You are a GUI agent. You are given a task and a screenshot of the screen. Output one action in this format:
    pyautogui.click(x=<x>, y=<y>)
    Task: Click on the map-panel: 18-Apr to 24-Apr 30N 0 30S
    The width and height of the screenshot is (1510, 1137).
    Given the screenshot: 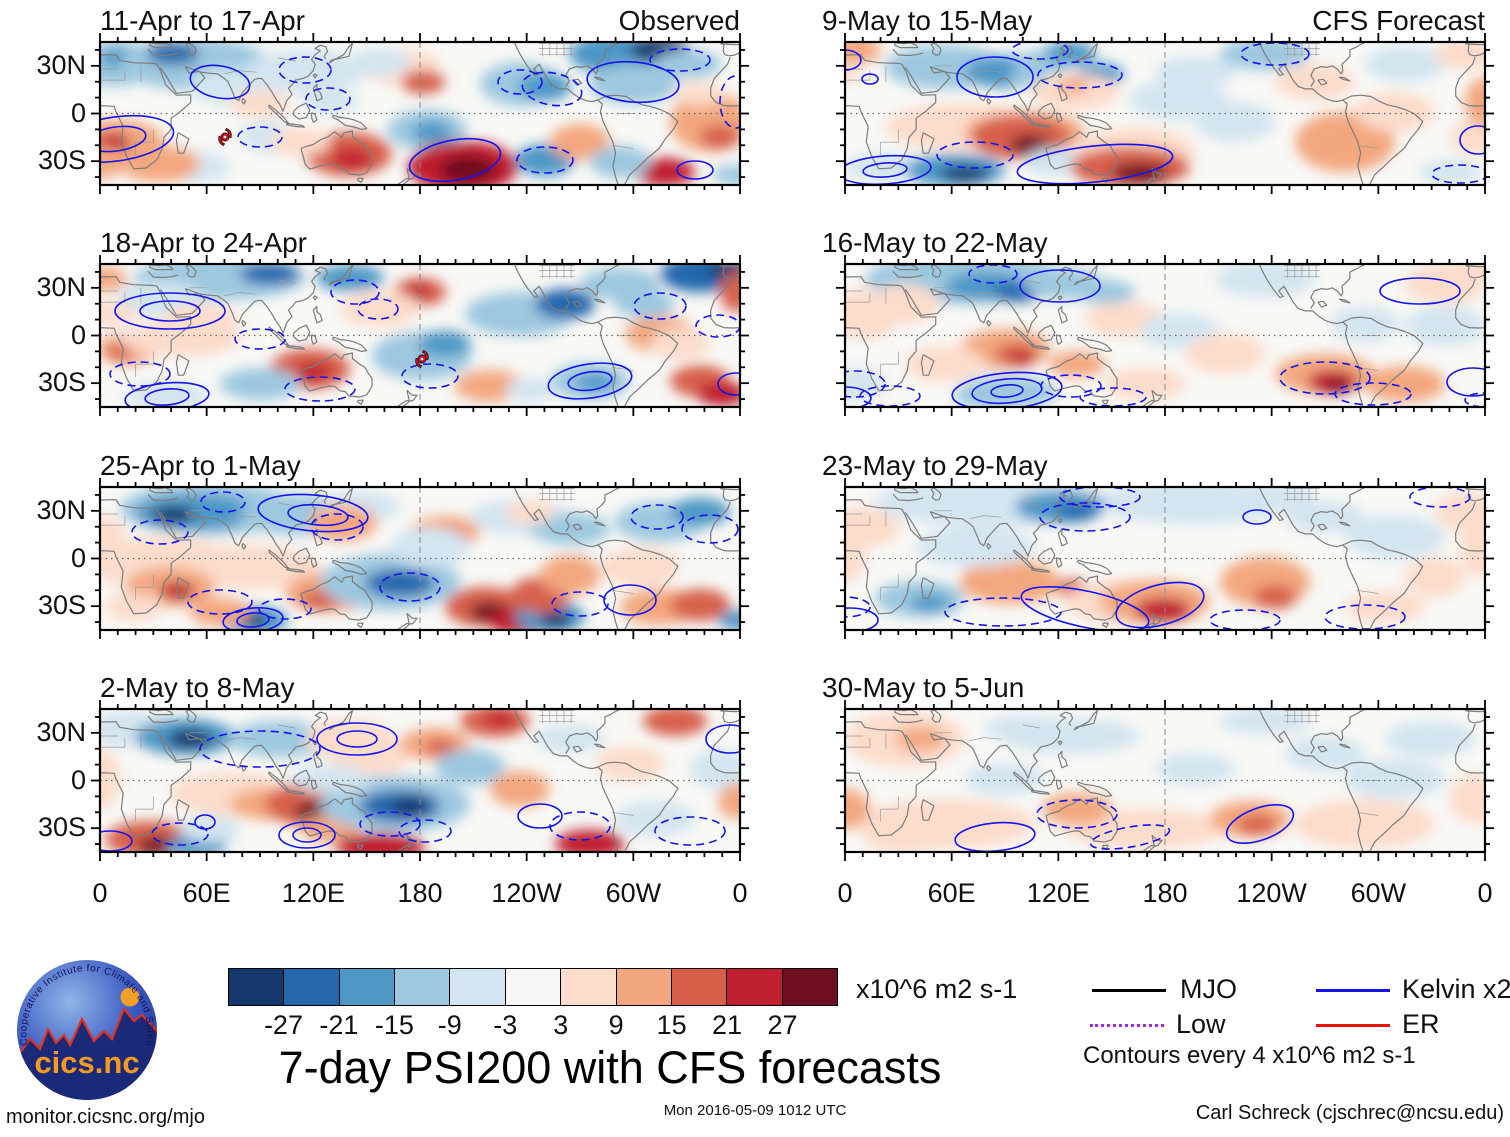 What is the action you would take?
    pyautogui.click(x=392, y=321)
    